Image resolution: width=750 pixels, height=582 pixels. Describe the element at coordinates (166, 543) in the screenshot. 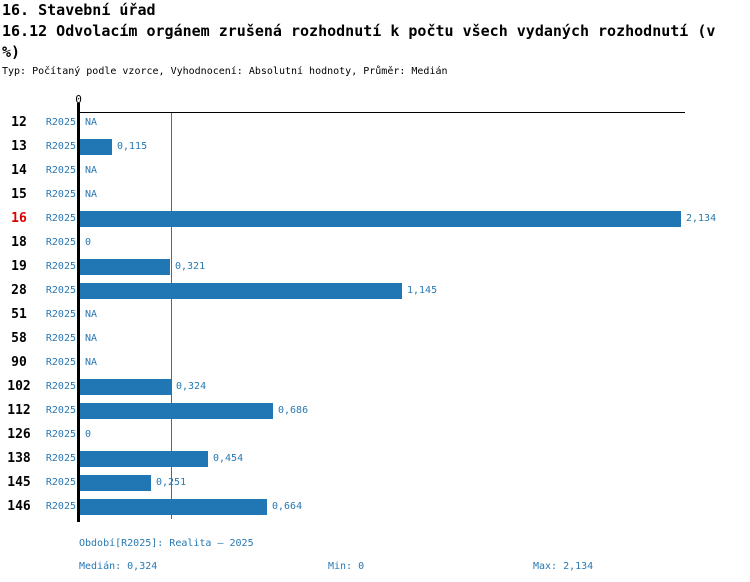

I see `footer-period-info: Období[R2025]: Realita – 2025` at that location.